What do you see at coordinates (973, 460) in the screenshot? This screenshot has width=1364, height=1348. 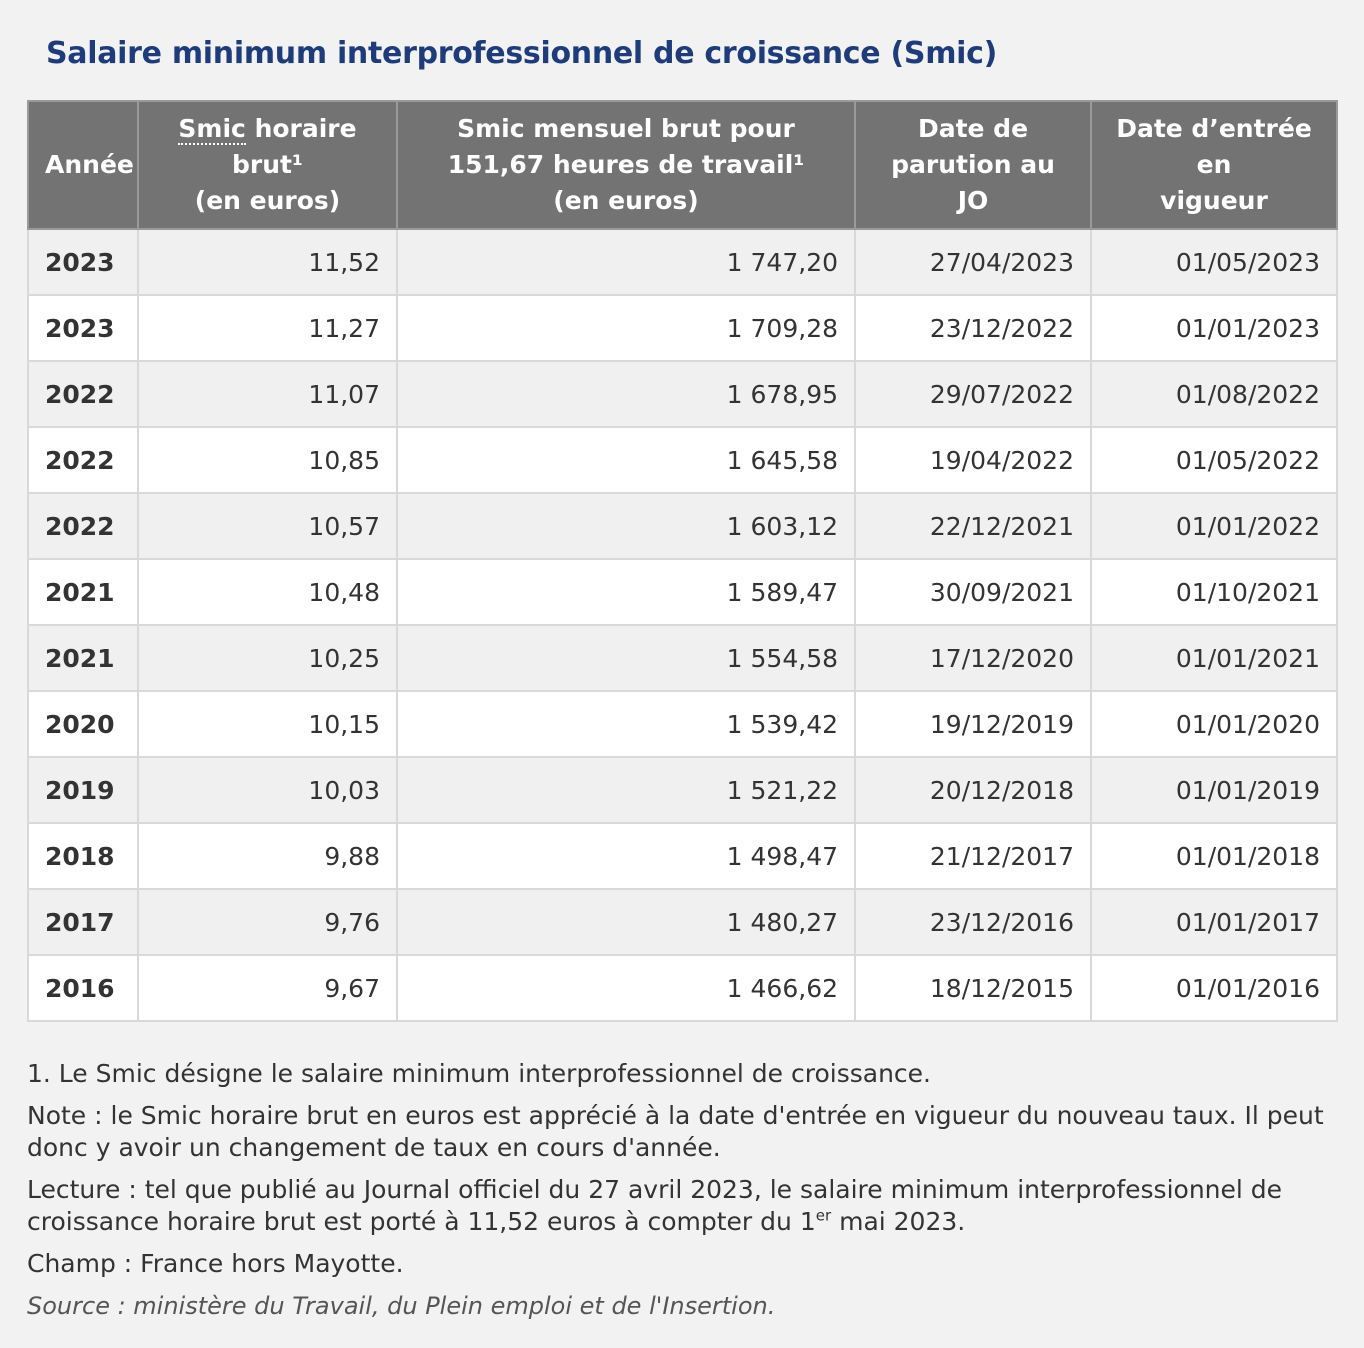 I see `cell-publication-date: 19/04/2022` at bounding box center [973, 460].